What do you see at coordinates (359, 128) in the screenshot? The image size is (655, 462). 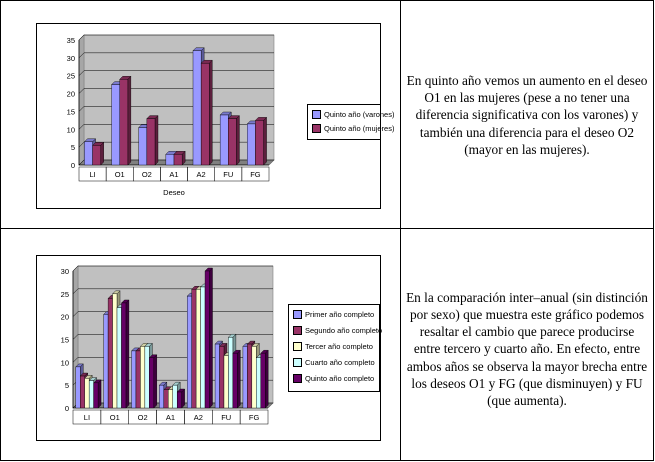 I see `legend-label: Quinto año (mujeres)` at bounding box center [359, 128].